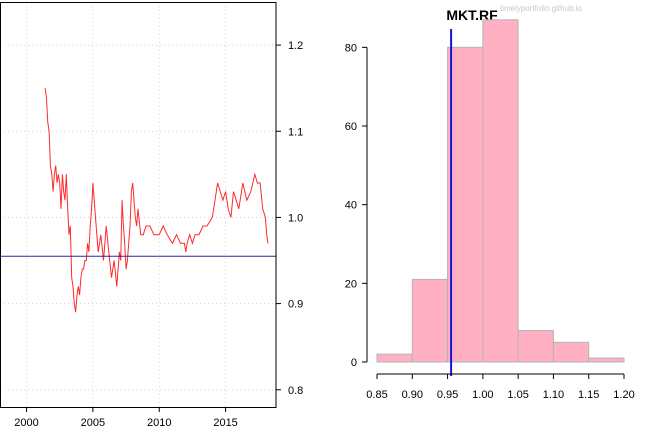 The image size is (648, 432). Describe the element at coordinates (623, 395) in the screenshot. I see `x-tick-label: 1.20` at that location.